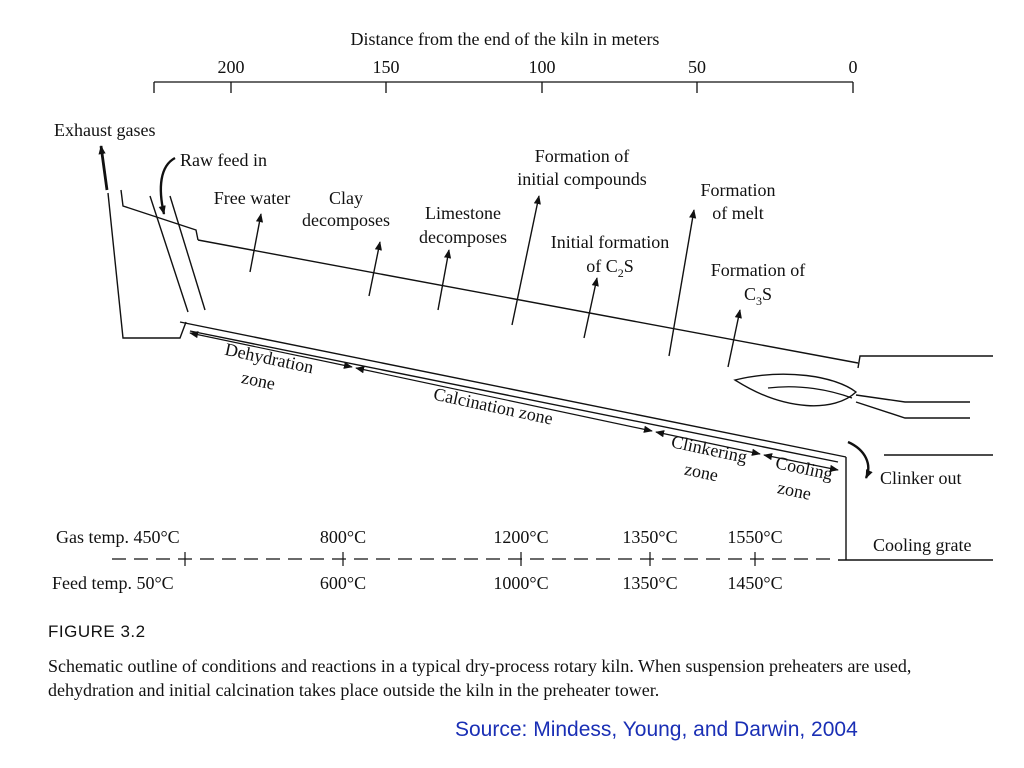  What do you see at coordinates (343, 537) in the screenshot?
I see `gas-temp-800: 800°C` at bounding box center [343, 537].